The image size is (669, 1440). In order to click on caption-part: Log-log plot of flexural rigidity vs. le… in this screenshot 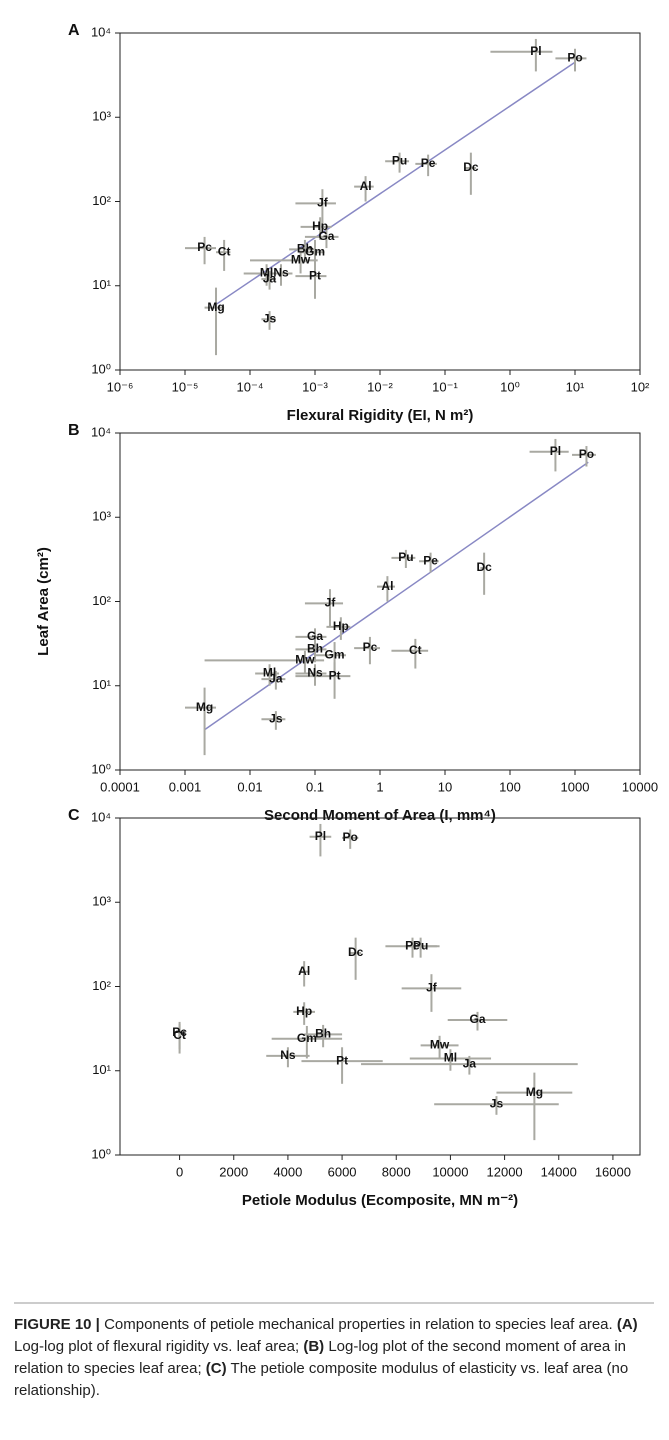, I will do `click(157, 1346)`.